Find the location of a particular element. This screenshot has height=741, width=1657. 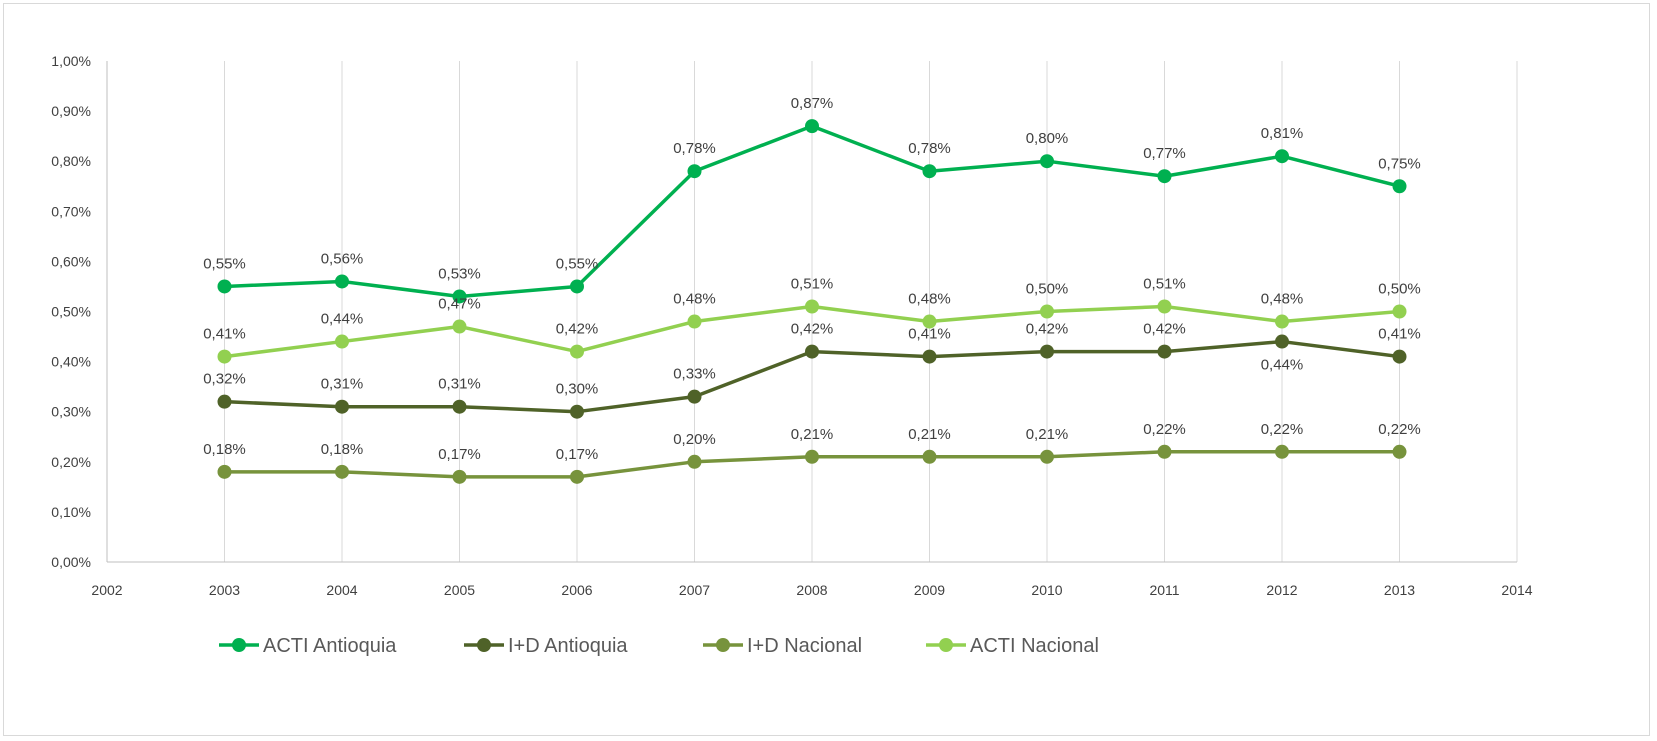

y-tick-label: 0,90% is located at coordinates (71, 111).